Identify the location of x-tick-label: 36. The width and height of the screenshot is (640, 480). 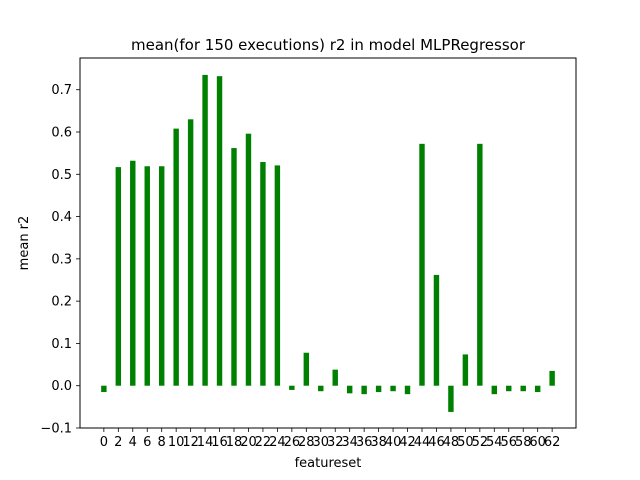
(364, 442).